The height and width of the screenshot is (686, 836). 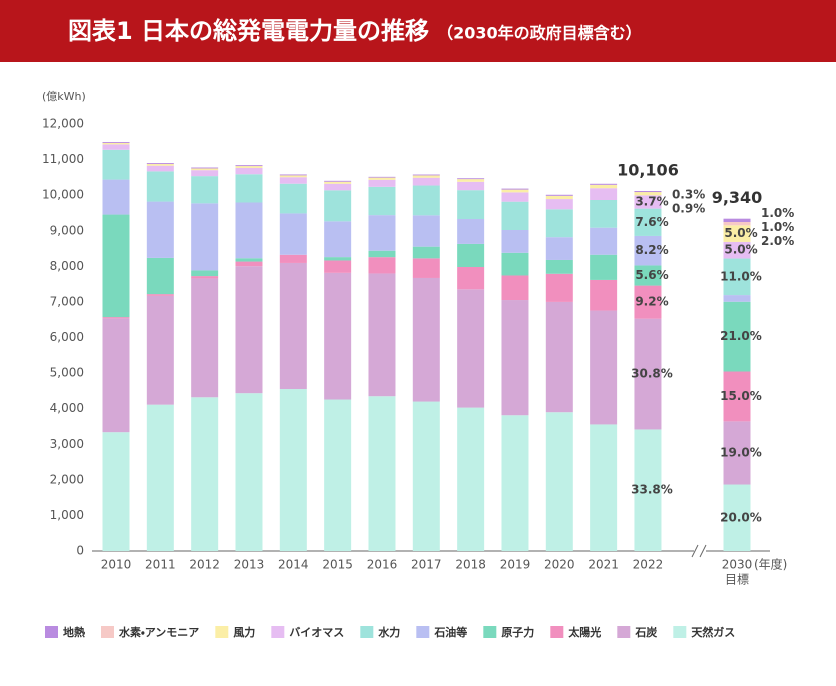 What do you see at coordinates (74, 632) in the screenshot?
I see `legend-label: 地熱` at bounding box center [74, 632].